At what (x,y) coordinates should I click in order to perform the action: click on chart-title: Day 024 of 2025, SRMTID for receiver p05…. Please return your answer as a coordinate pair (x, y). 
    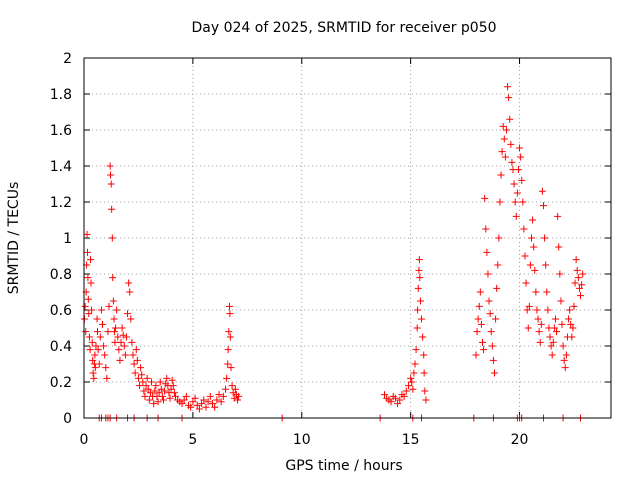
    Looking at the image, I should click on (343, 28).